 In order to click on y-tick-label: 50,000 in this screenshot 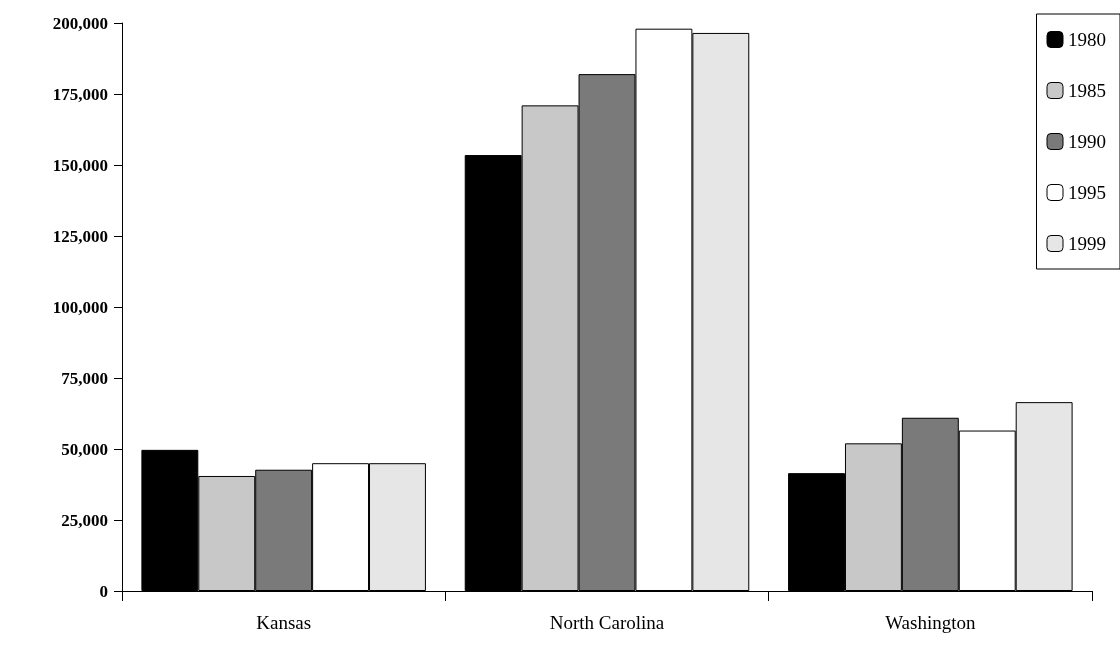, I will do `click(84, 449)`.